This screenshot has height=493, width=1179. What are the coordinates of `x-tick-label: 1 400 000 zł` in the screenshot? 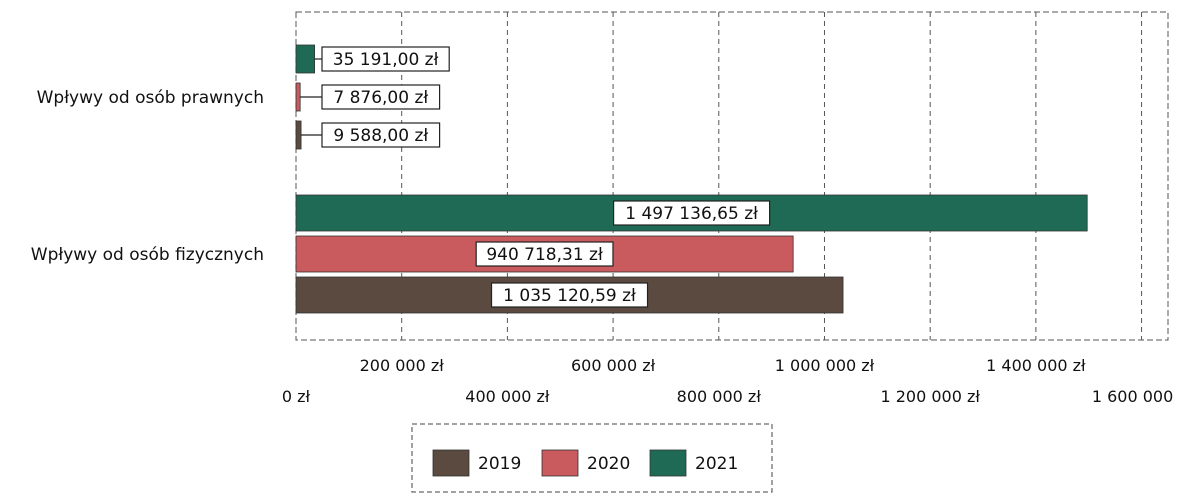 It's located at (1036, 365).